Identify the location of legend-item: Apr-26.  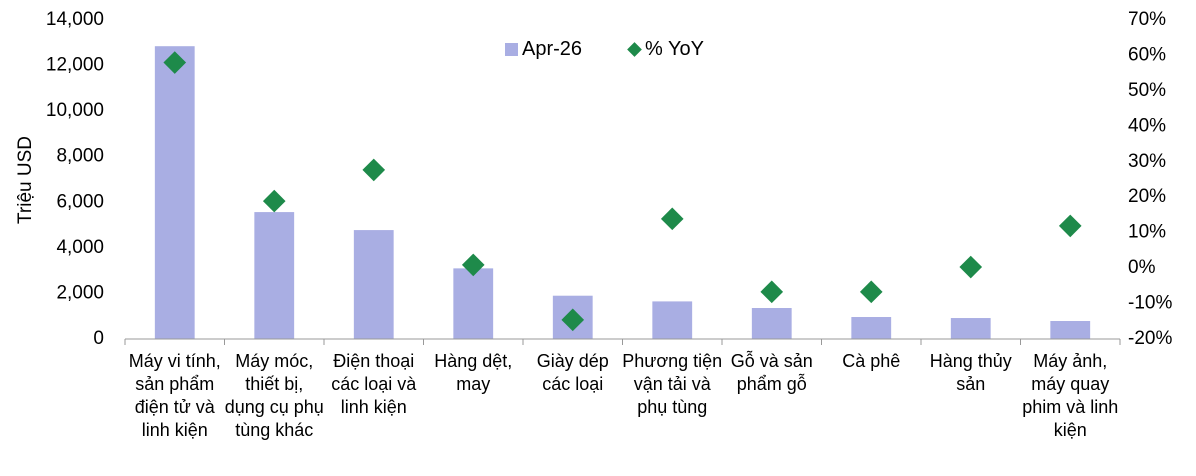
(543, 49).